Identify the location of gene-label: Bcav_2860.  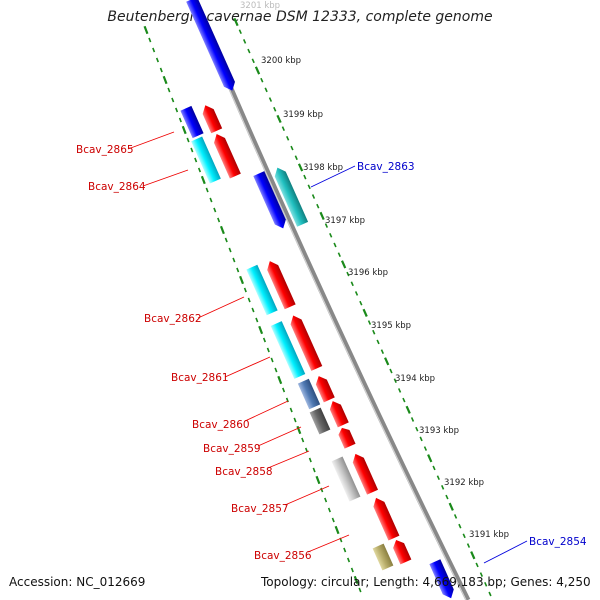
(221, 425).